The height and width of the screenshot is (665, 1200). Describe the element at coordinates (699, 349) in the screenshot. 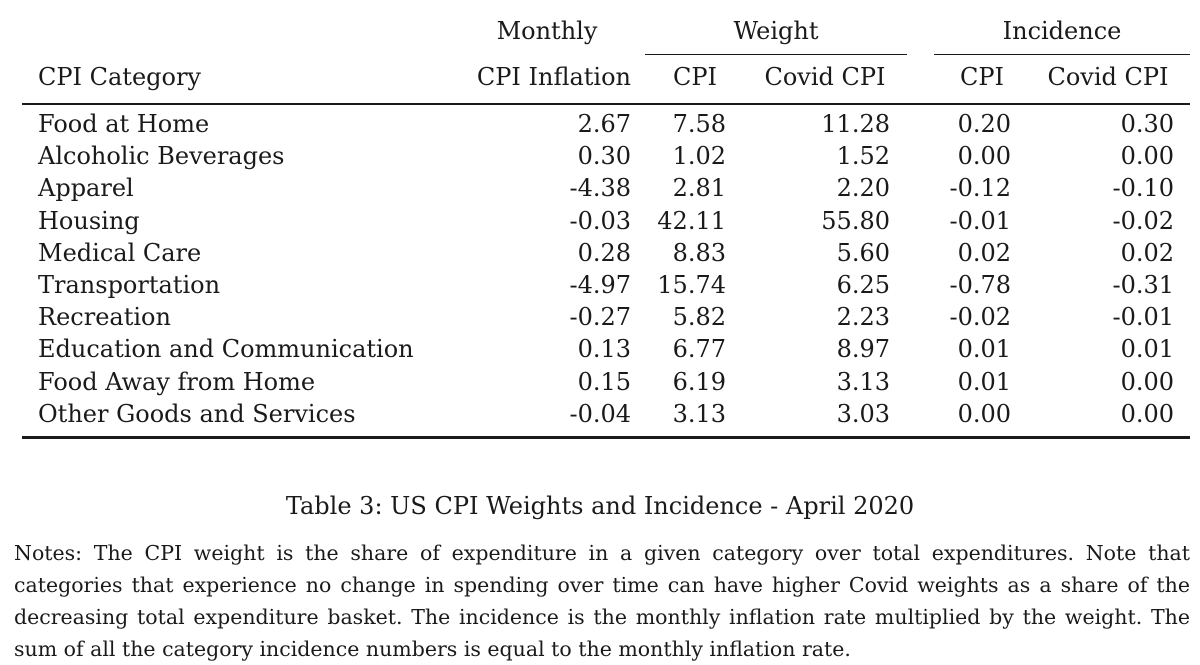

I see `cell-weight-cpi: 6.77` at that location.